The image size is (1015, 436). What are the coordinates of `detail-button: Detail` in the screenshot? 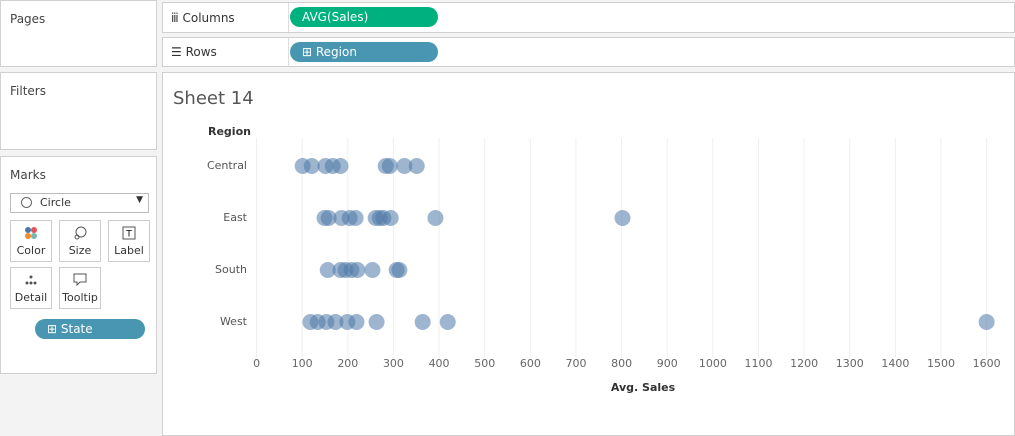 It's located at (31, 288).